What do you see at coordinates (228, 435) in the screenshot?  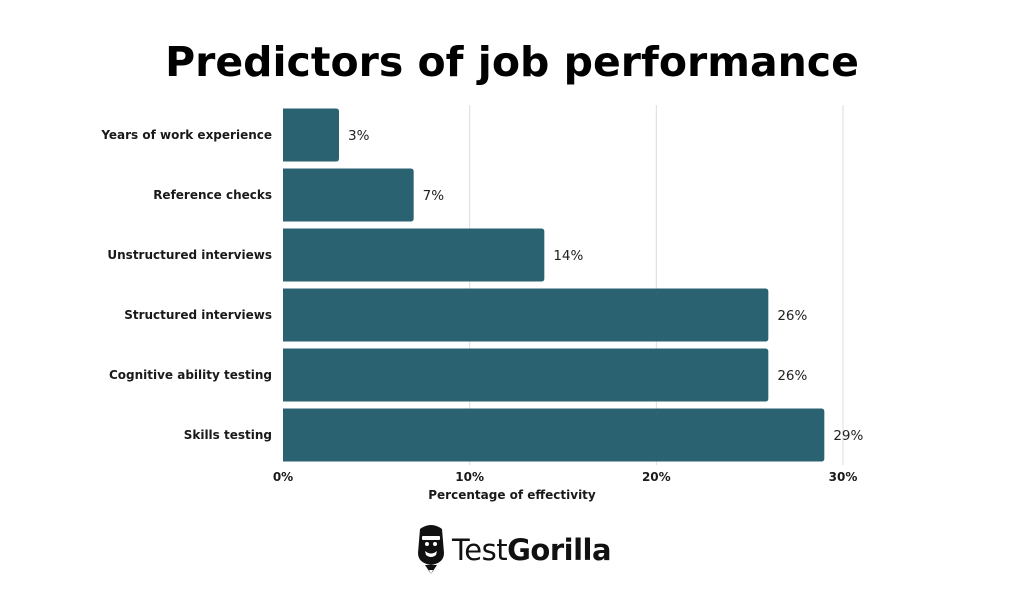 I see `category-label: Skills testing` at bounding box center [228, 435].